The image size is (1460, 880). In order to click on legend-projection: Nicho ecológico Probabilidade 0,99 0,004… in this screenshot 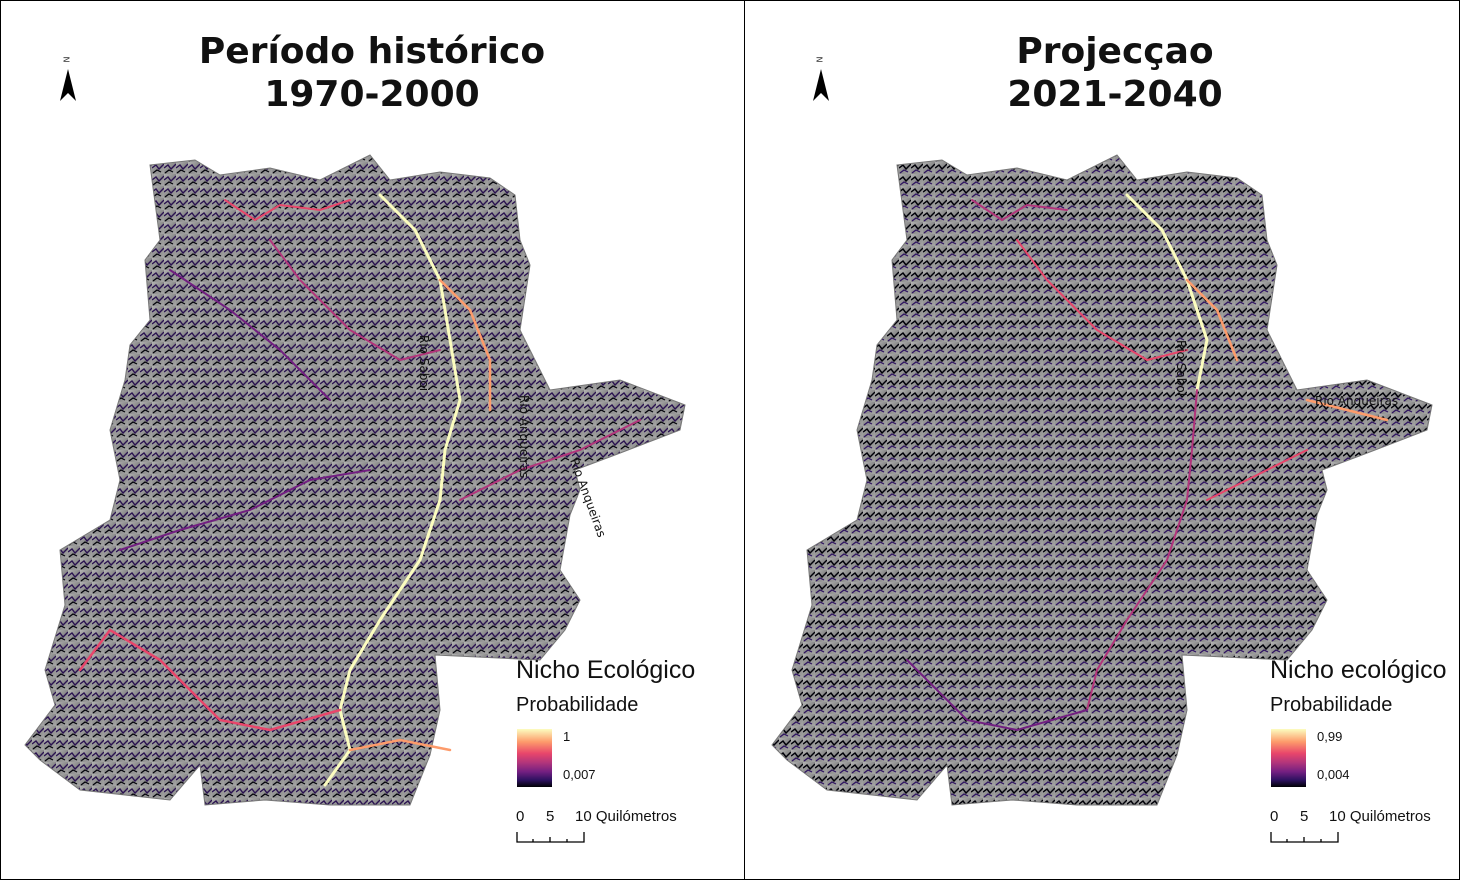, I will do `click(1365, 749)`.